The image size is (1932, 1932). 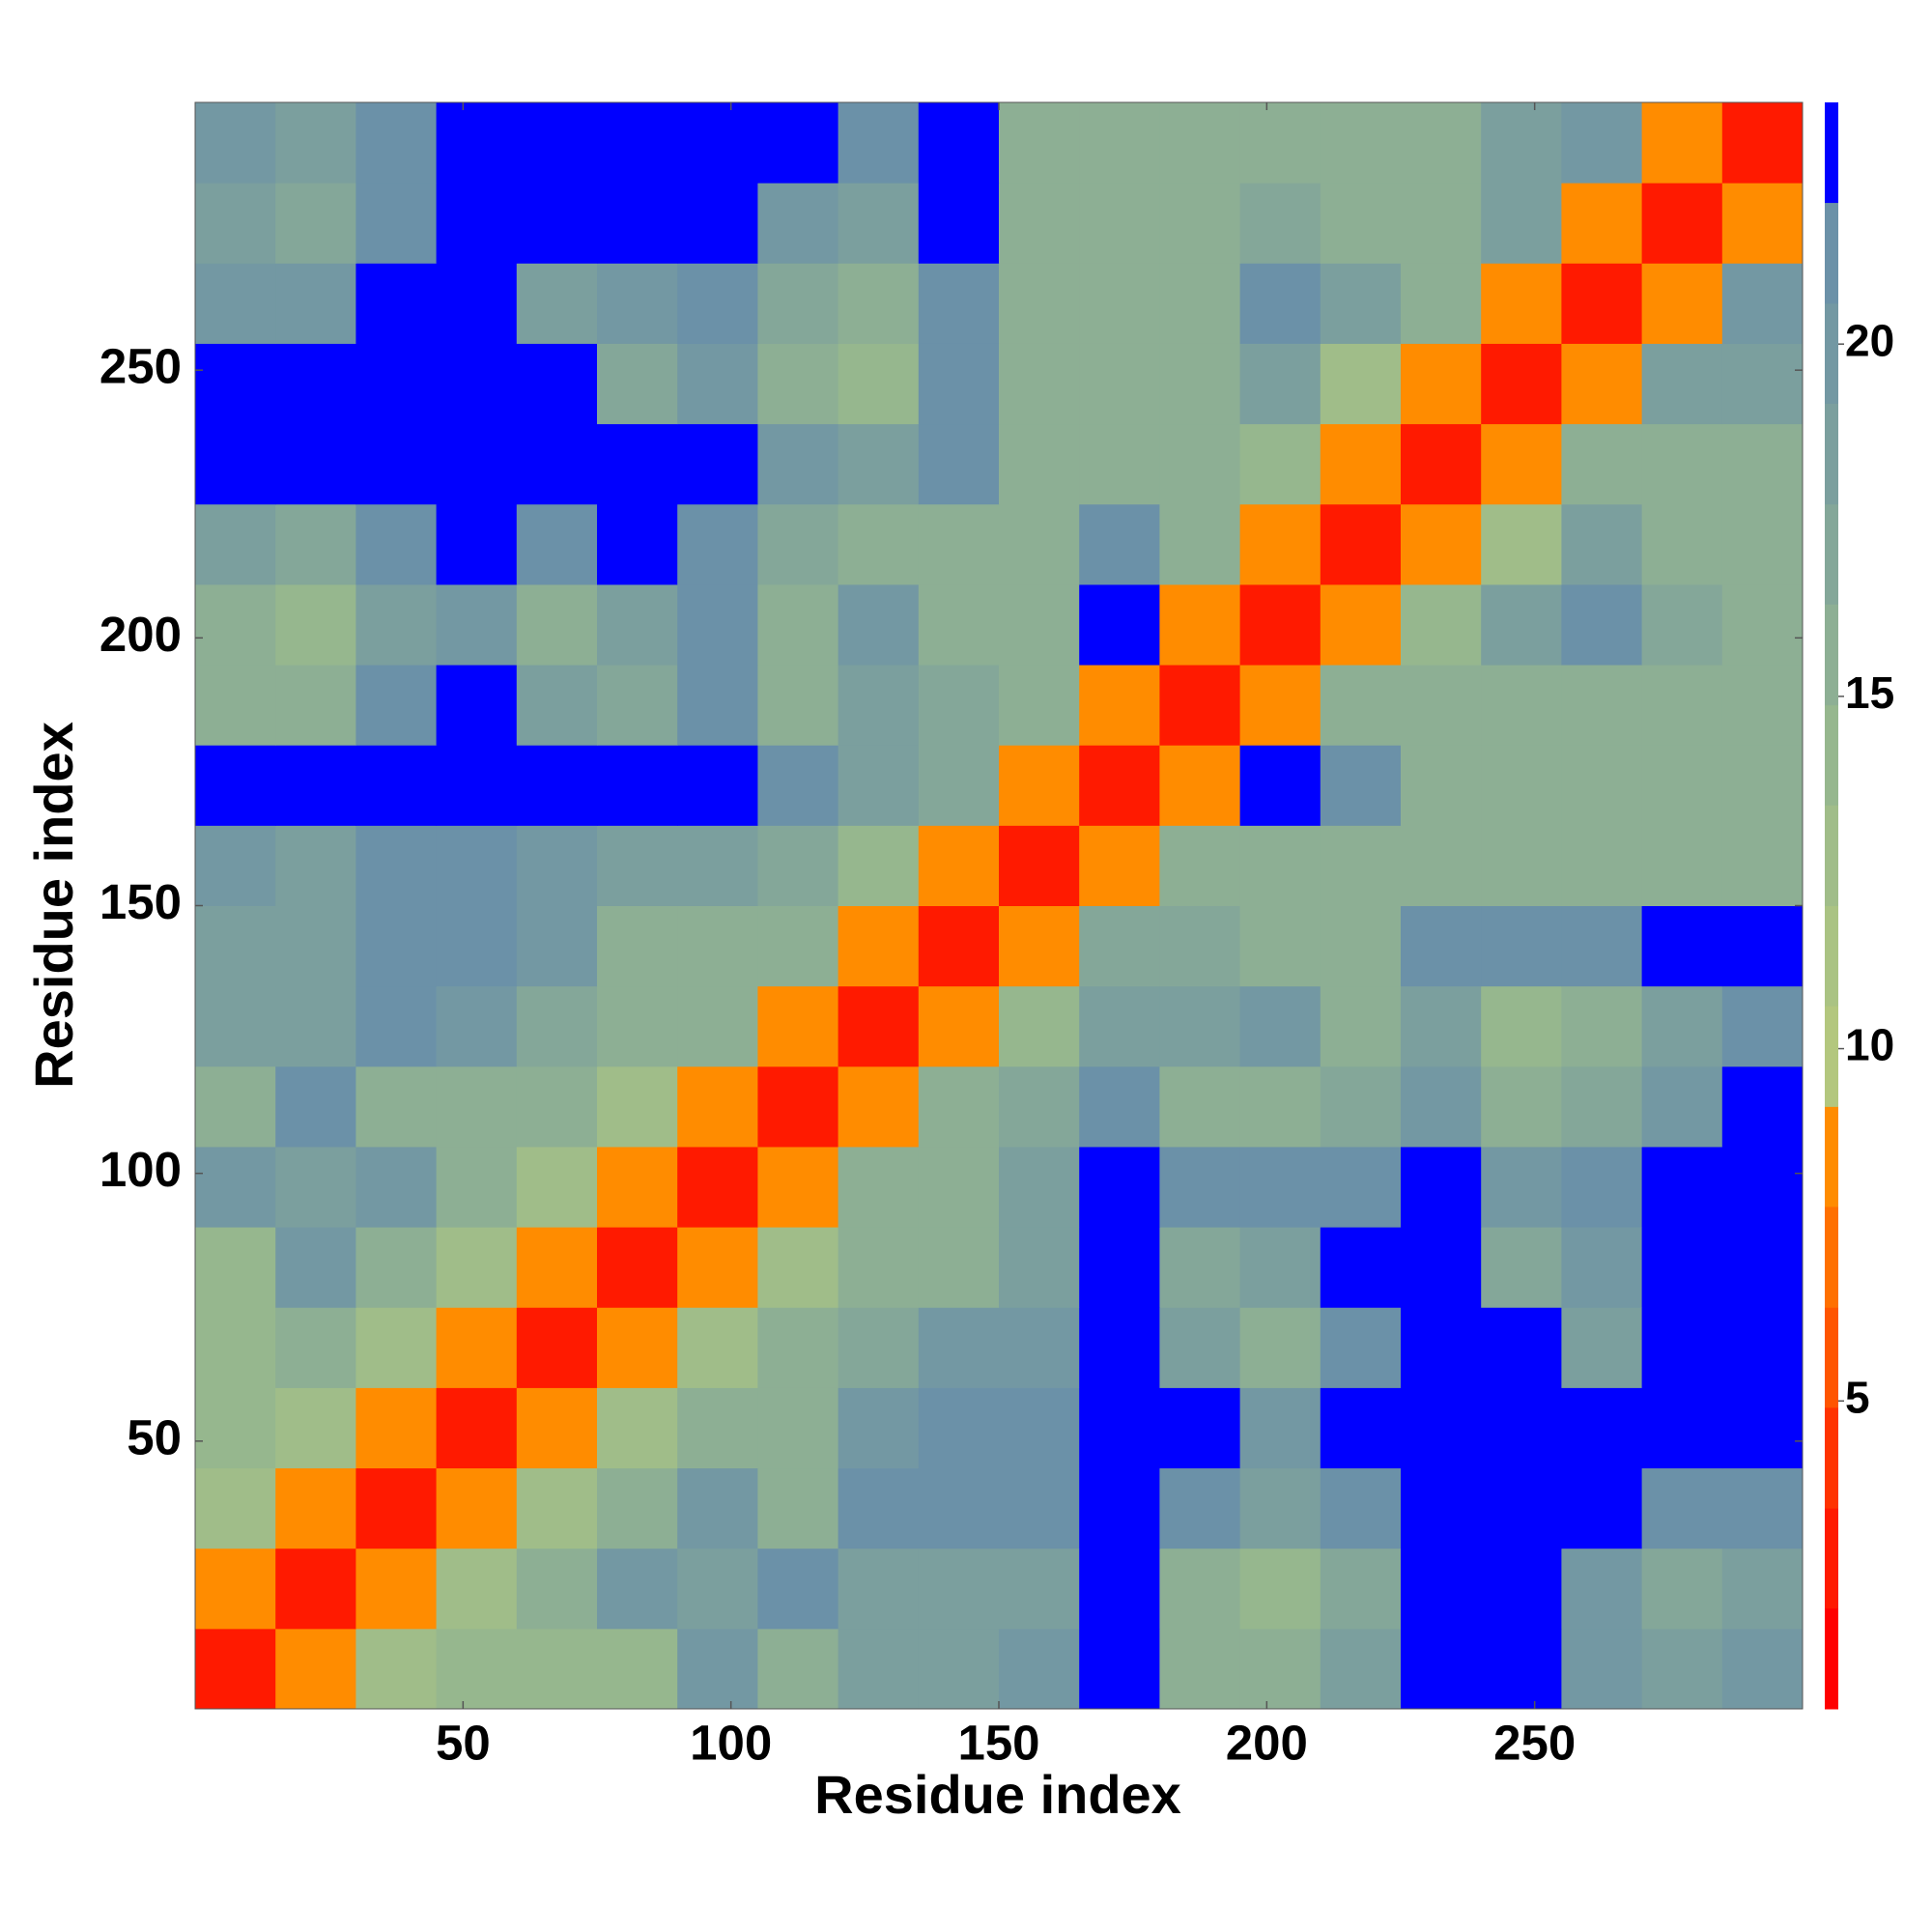 I want to click on y-tick-label: 150, so click(x=140, y=901).